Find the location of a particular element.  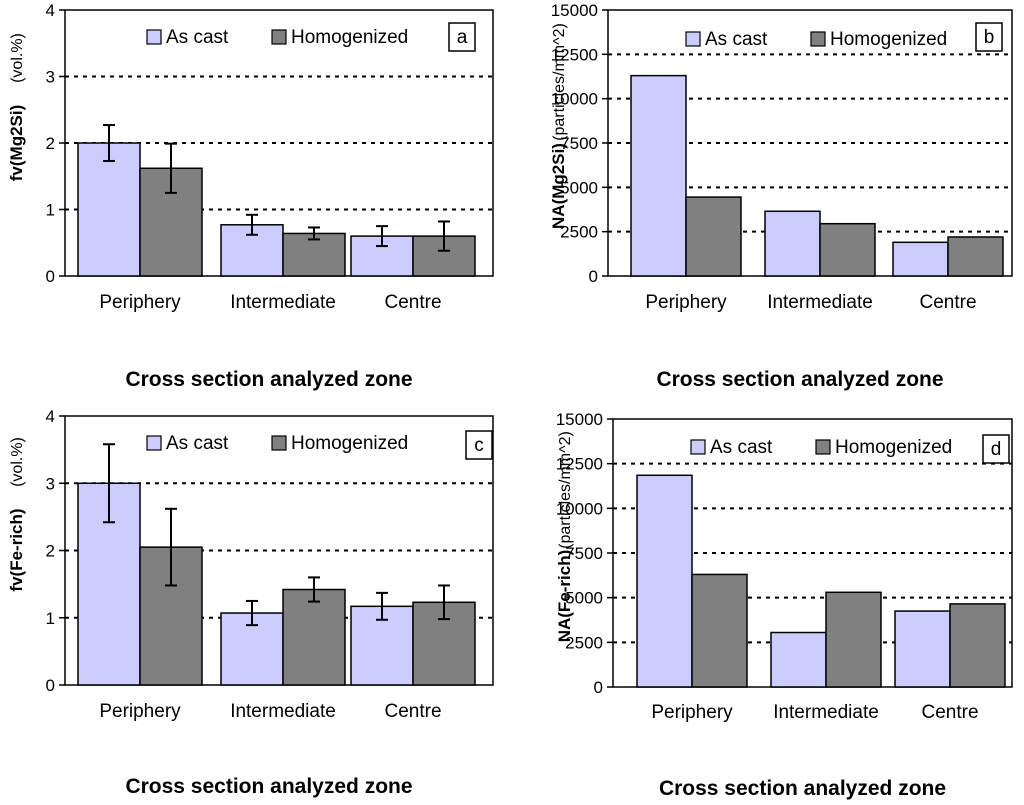

y-axis-label: fv(Mg2Si) is located at coordinates (16, 143).